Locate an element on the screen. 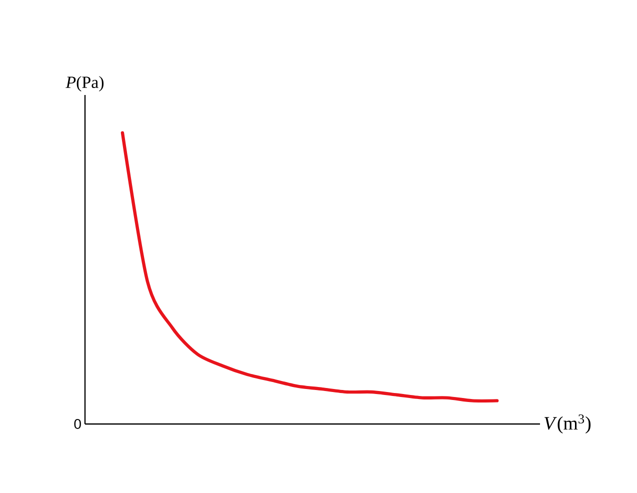 Image resolution: width=637 pixels, height=493 pixels. text: 0 is located at coordinates (77, 424).